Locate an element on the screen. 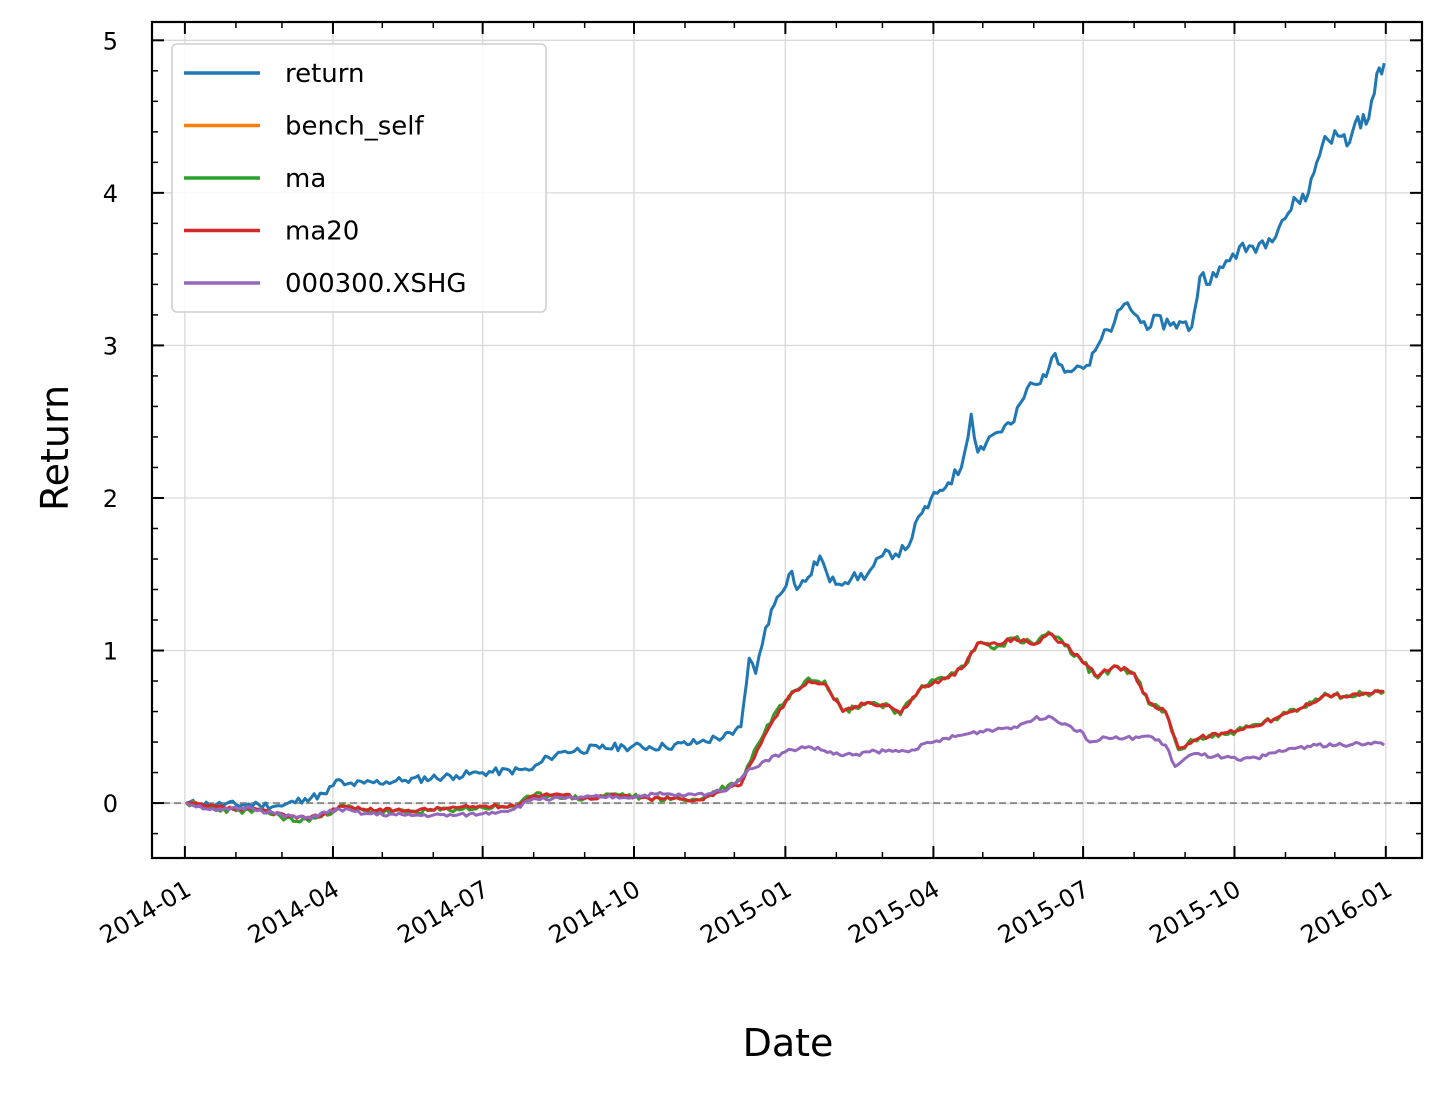 This screenshot has width=1448, height=1095. series-line-ma20 is located at coordinates (785, 726).